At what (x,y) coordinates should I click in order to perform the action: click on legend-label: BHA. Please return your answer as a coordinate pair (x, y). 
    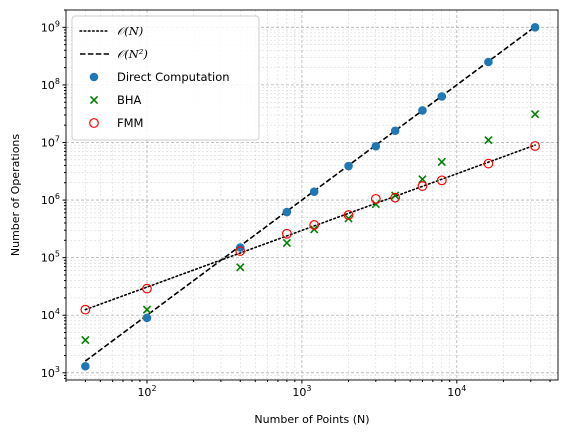
    Looking at the image, I should click on (129, 100).